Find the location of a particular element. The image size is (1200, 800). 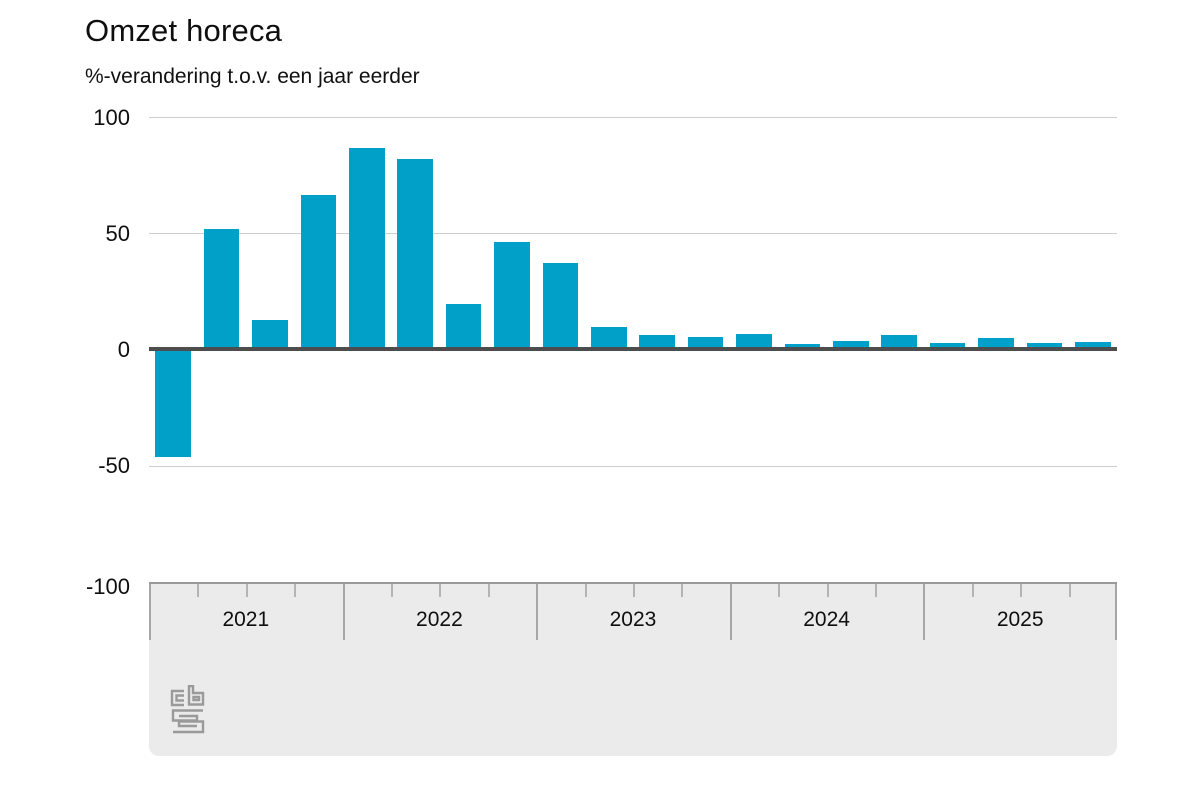

bar-2022-k3 is located at coordinates (463, 327).